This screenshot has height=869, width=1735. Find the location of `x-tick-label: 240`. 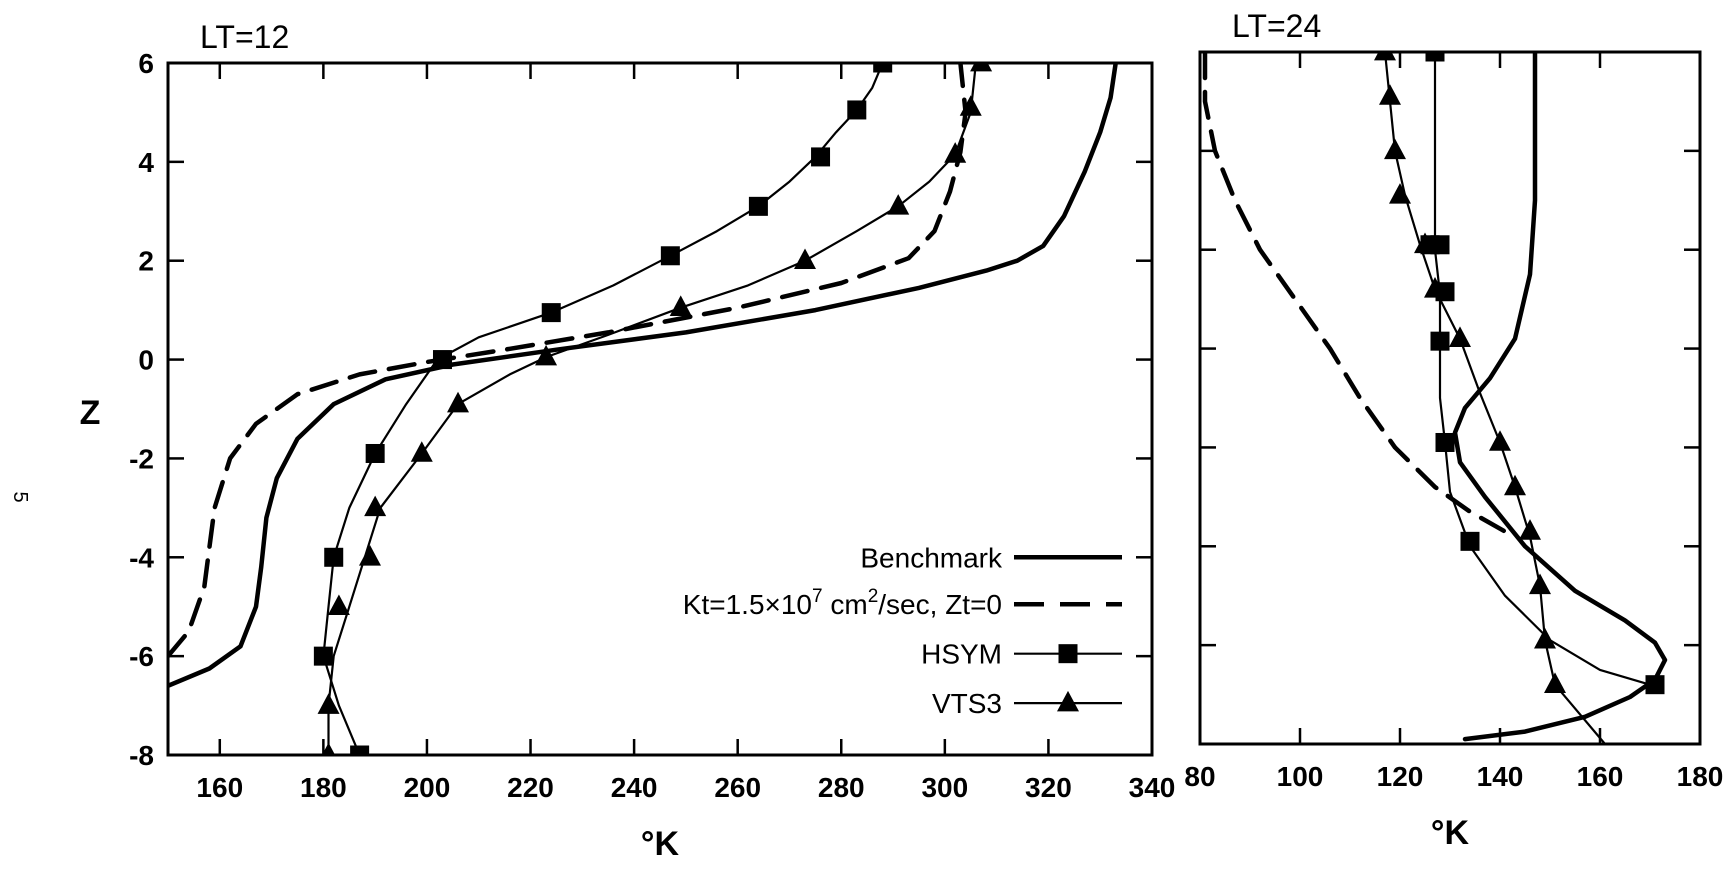

x-tick-label: 240 is located at coordinates (634, 787).